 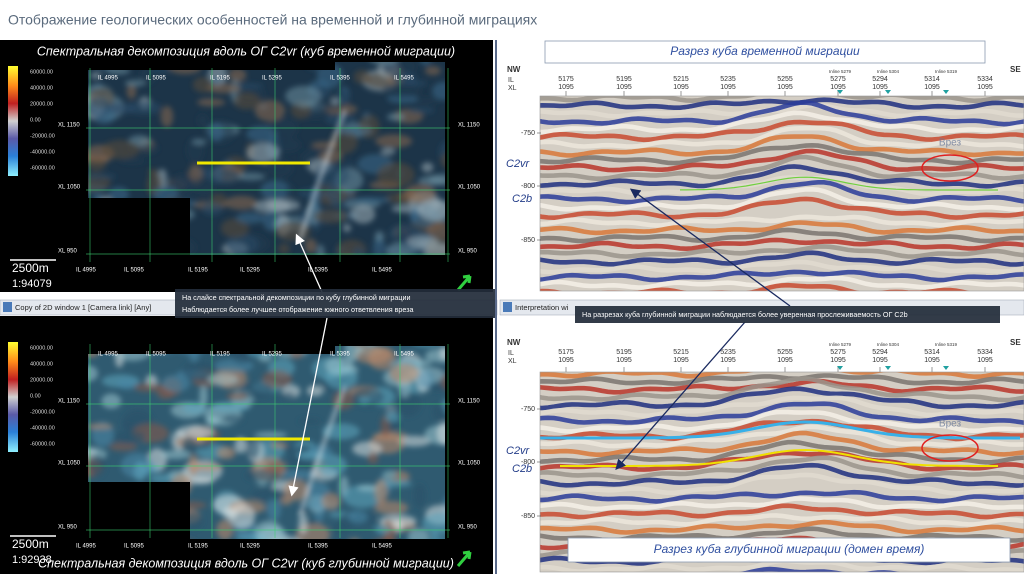 What do you see at coordinates (83, 307) in the screenshot?
I see `window-title: Copy of 2D window 1 [Camera link] [Any]` at bounding box center [83, 307].